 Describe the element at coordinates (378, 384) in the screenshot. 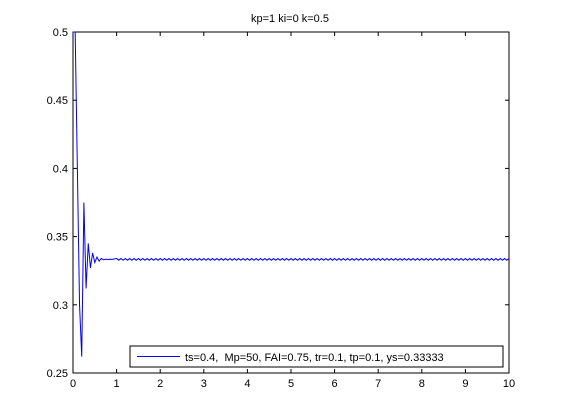

I see `x-tick-label: 7` at that location.